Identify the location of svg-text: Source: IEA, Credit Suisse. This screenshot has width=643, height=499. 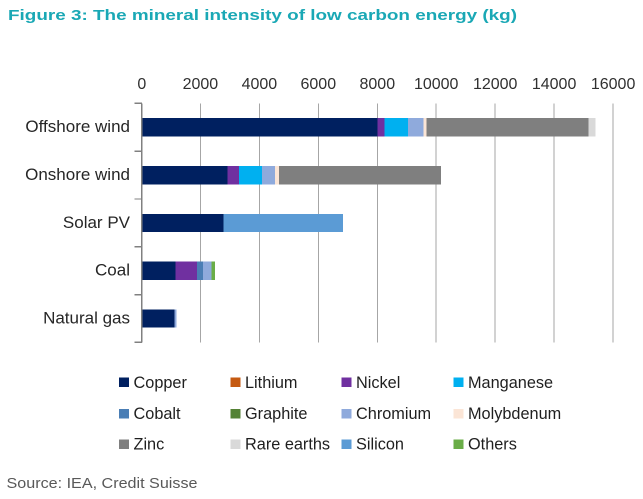
(102, 484).